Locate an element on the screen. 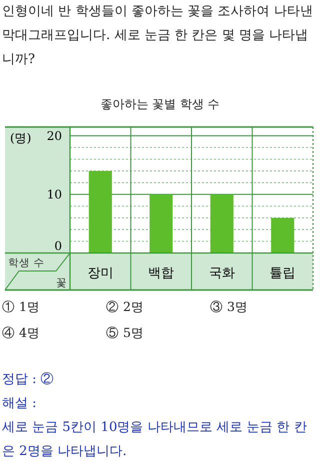 The image size is (320, 461). text: 해설 : is located at coordinates (20, 404).